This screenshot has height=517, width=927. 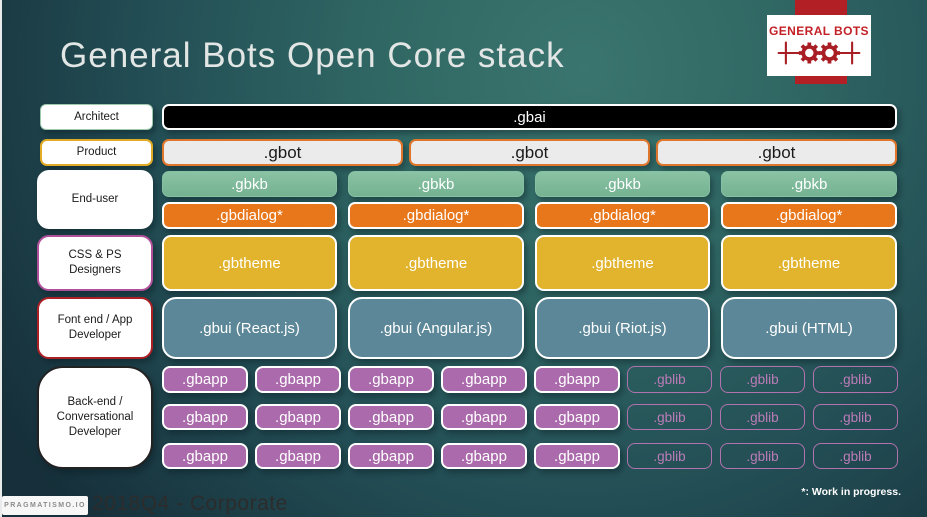 What do you see at coordinates (190, 503) in the screenshot?
I see `footer-caption: 2018Q4 - Corporate` at bounding box center [190, 503].